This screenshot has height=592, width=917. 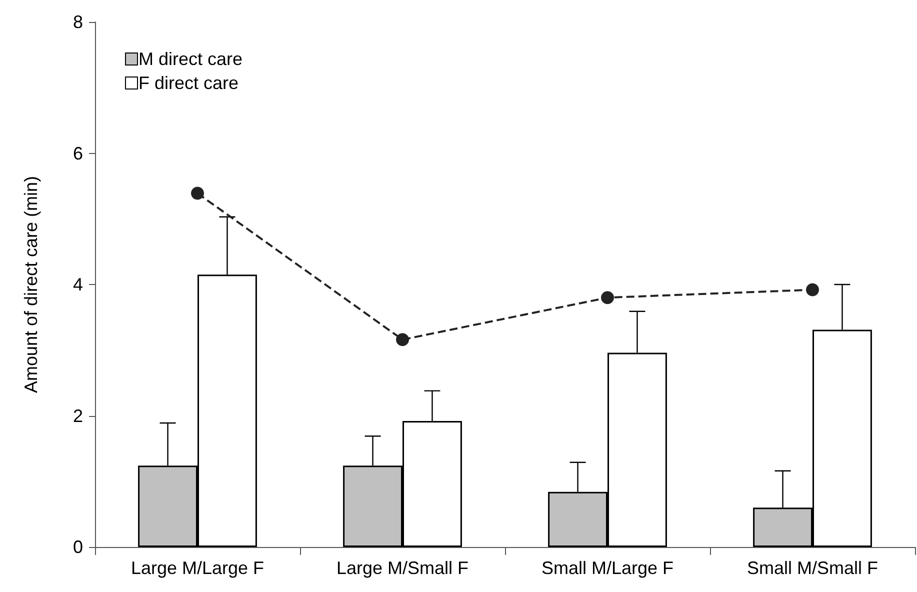 I want to click on x-tick-label: Large M/Large F, so click(x=197, y=568).